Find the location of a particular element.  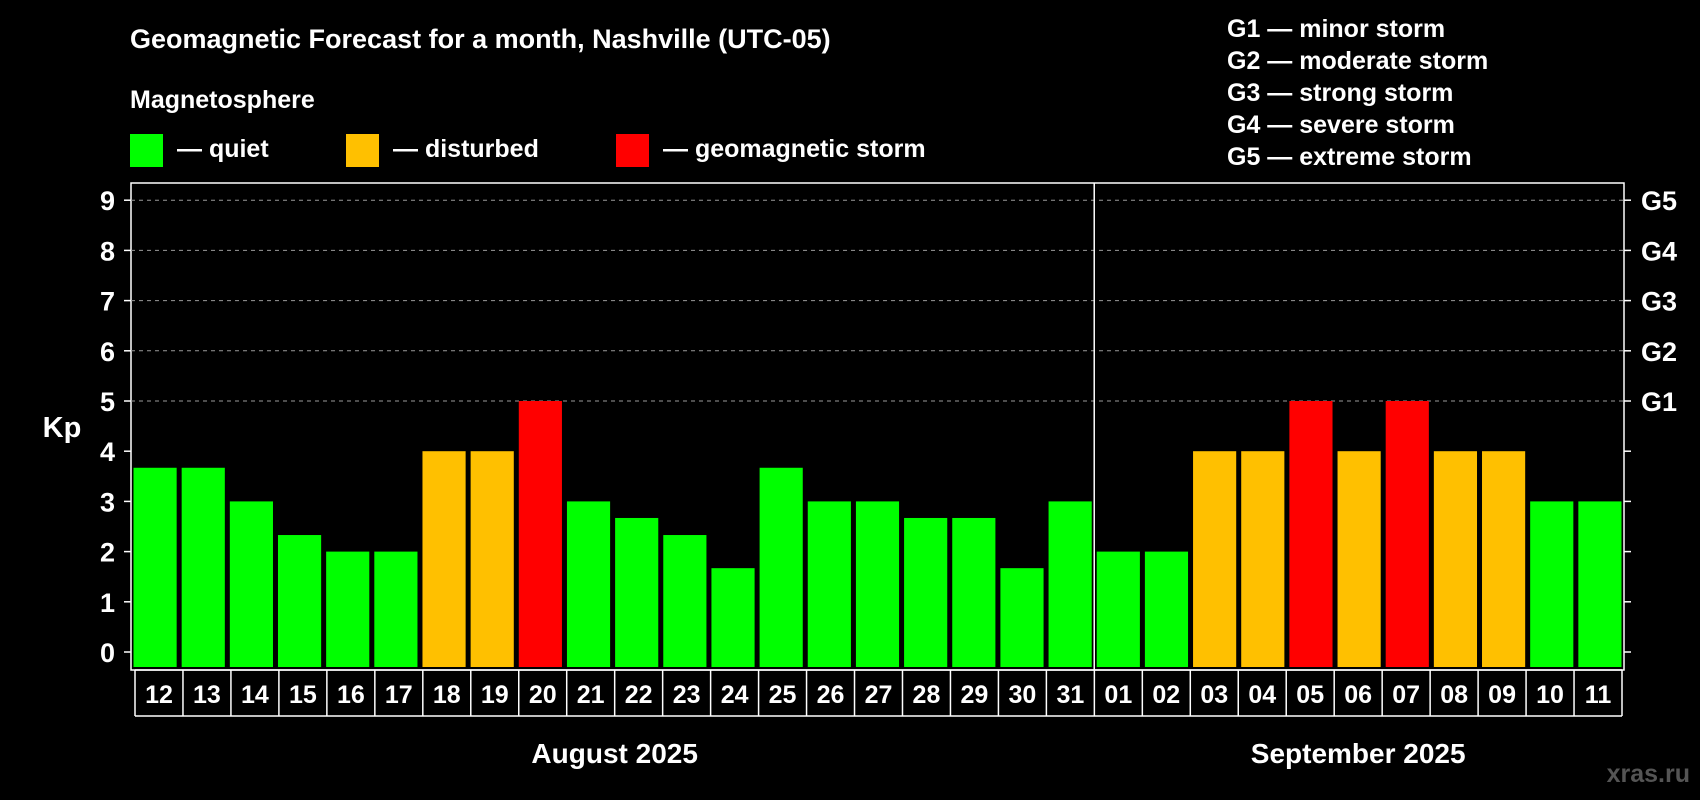

day-label: 03 is located at coordinates (1214, 695).